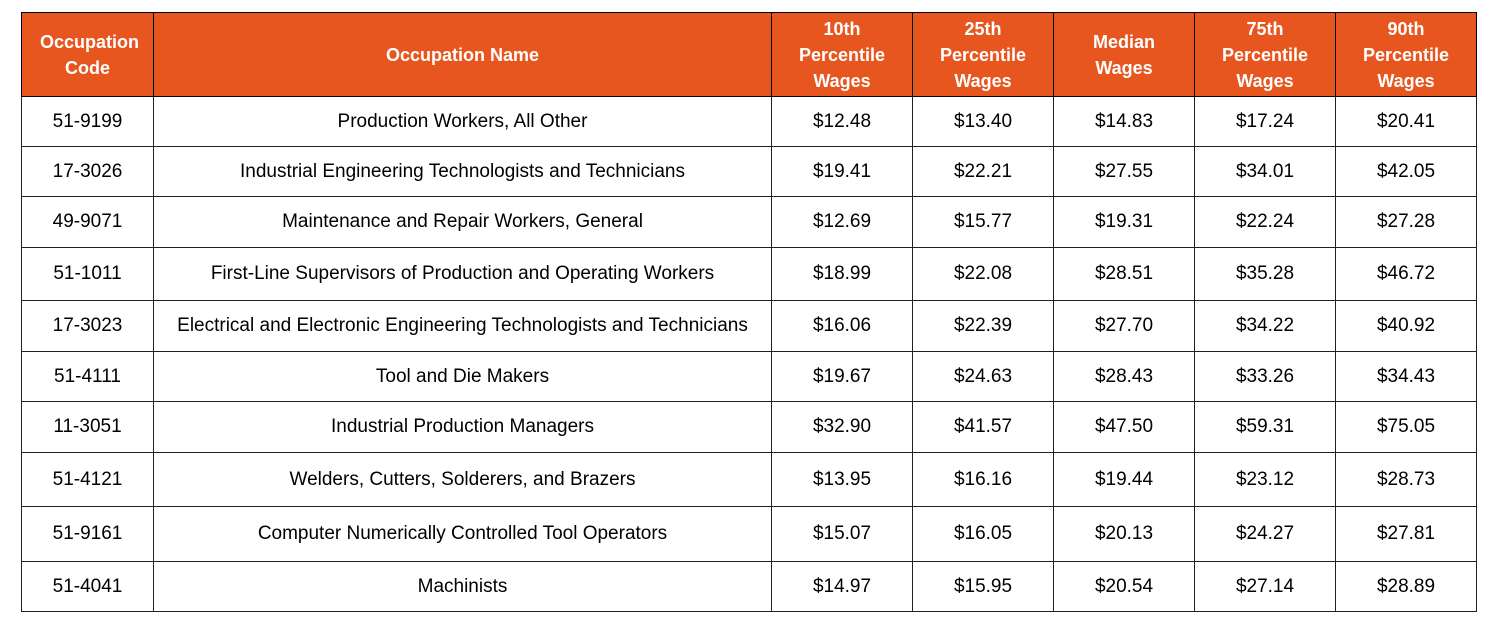 The width and height of the screenshot is (1498, 624). Describe the element at coordinates (983, 54) in the screenshot. I see `column-header: 25th Percentile Wages` at that location.